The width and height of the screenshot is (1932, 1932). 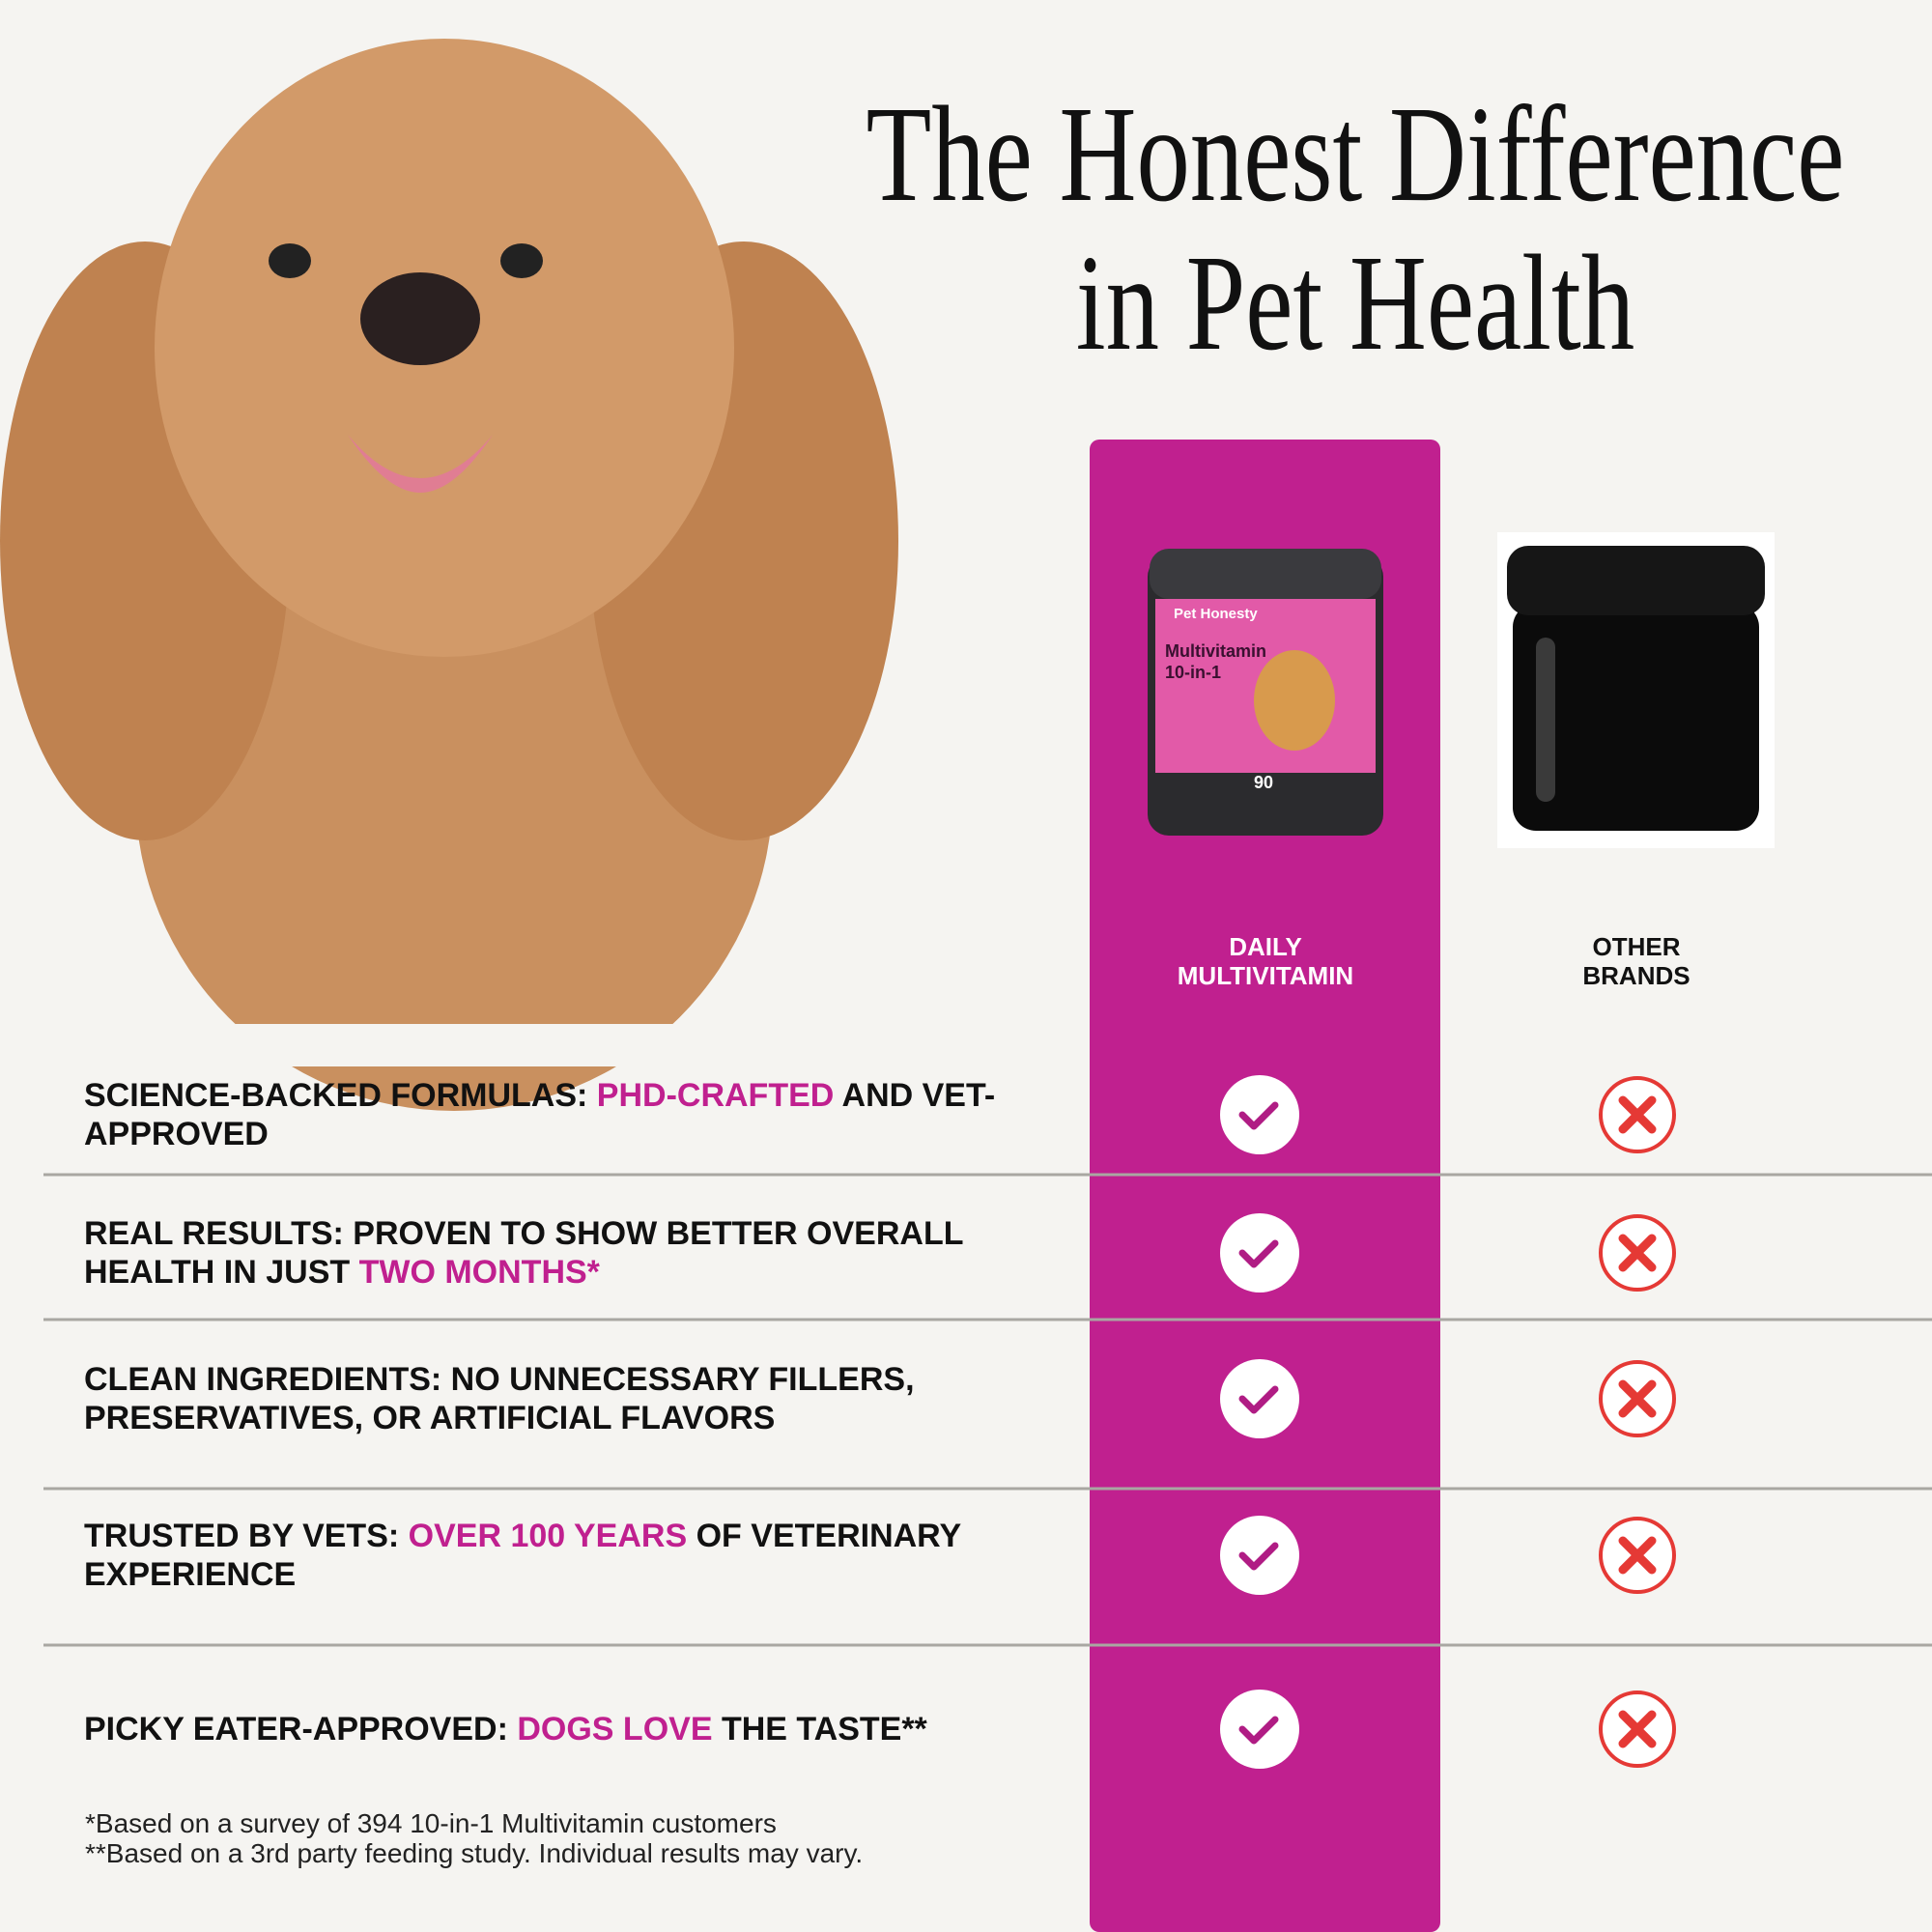 What do you see at coordinates (340, 1095) in the screenshot?
I see `label-text: SCIENCE-BACKED FORMULAS:` at bounding box center [340, 1095].